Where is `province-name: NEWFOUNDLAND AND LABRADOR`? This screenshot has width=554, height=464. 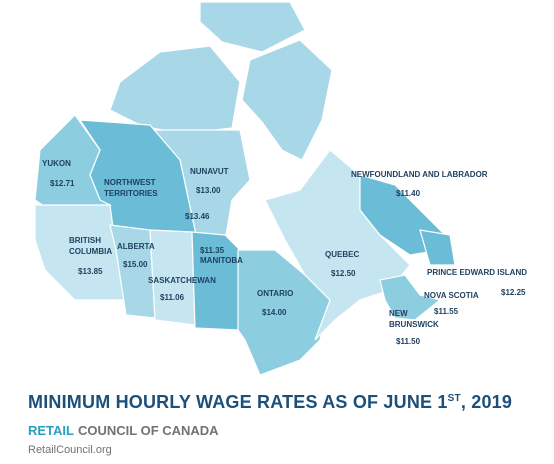 province-name: NEWFOUNDLAND AND LABRADOR is located at coordinates (419, 174).